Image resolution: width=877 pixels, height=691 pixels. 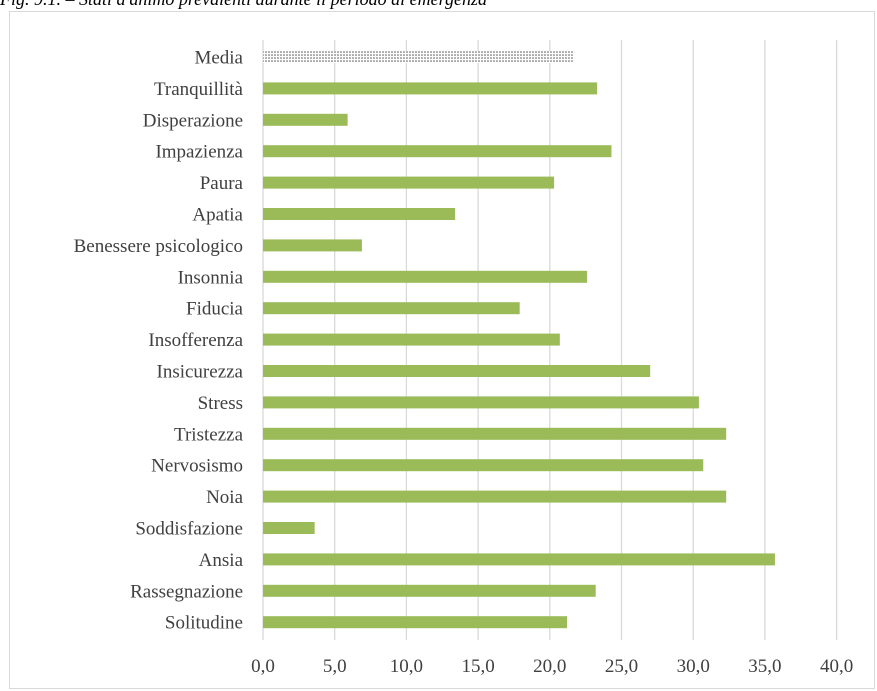 What do you see at coordinates (406, 666) in the screenshot?
I see `x-tick-label: 10,0` at bounding box center [406, 666].